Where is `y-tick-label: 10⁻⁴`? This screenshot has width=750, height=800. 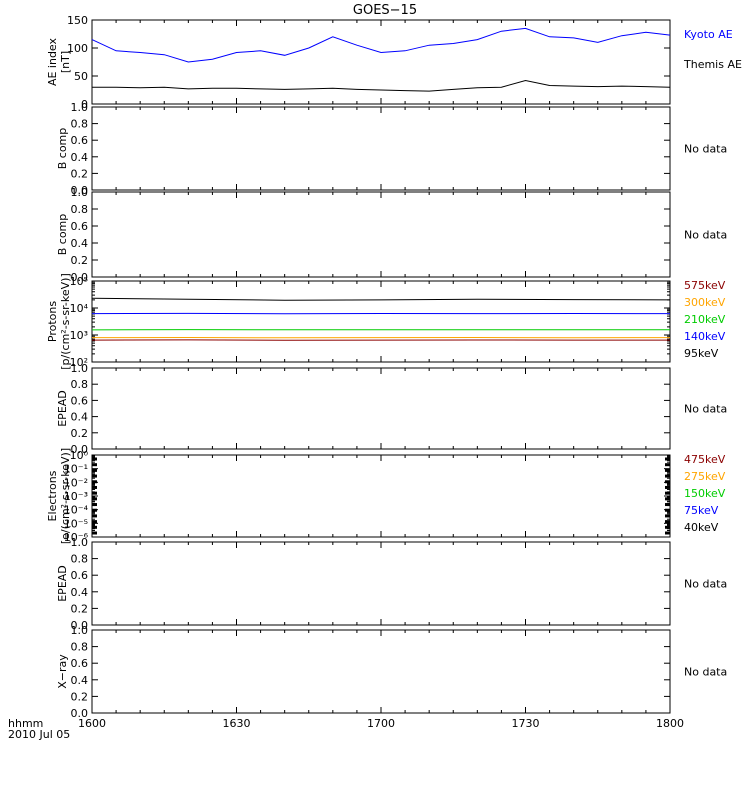 y-tick-label: 10⁻⁴ is located at coordinates (76, 510).